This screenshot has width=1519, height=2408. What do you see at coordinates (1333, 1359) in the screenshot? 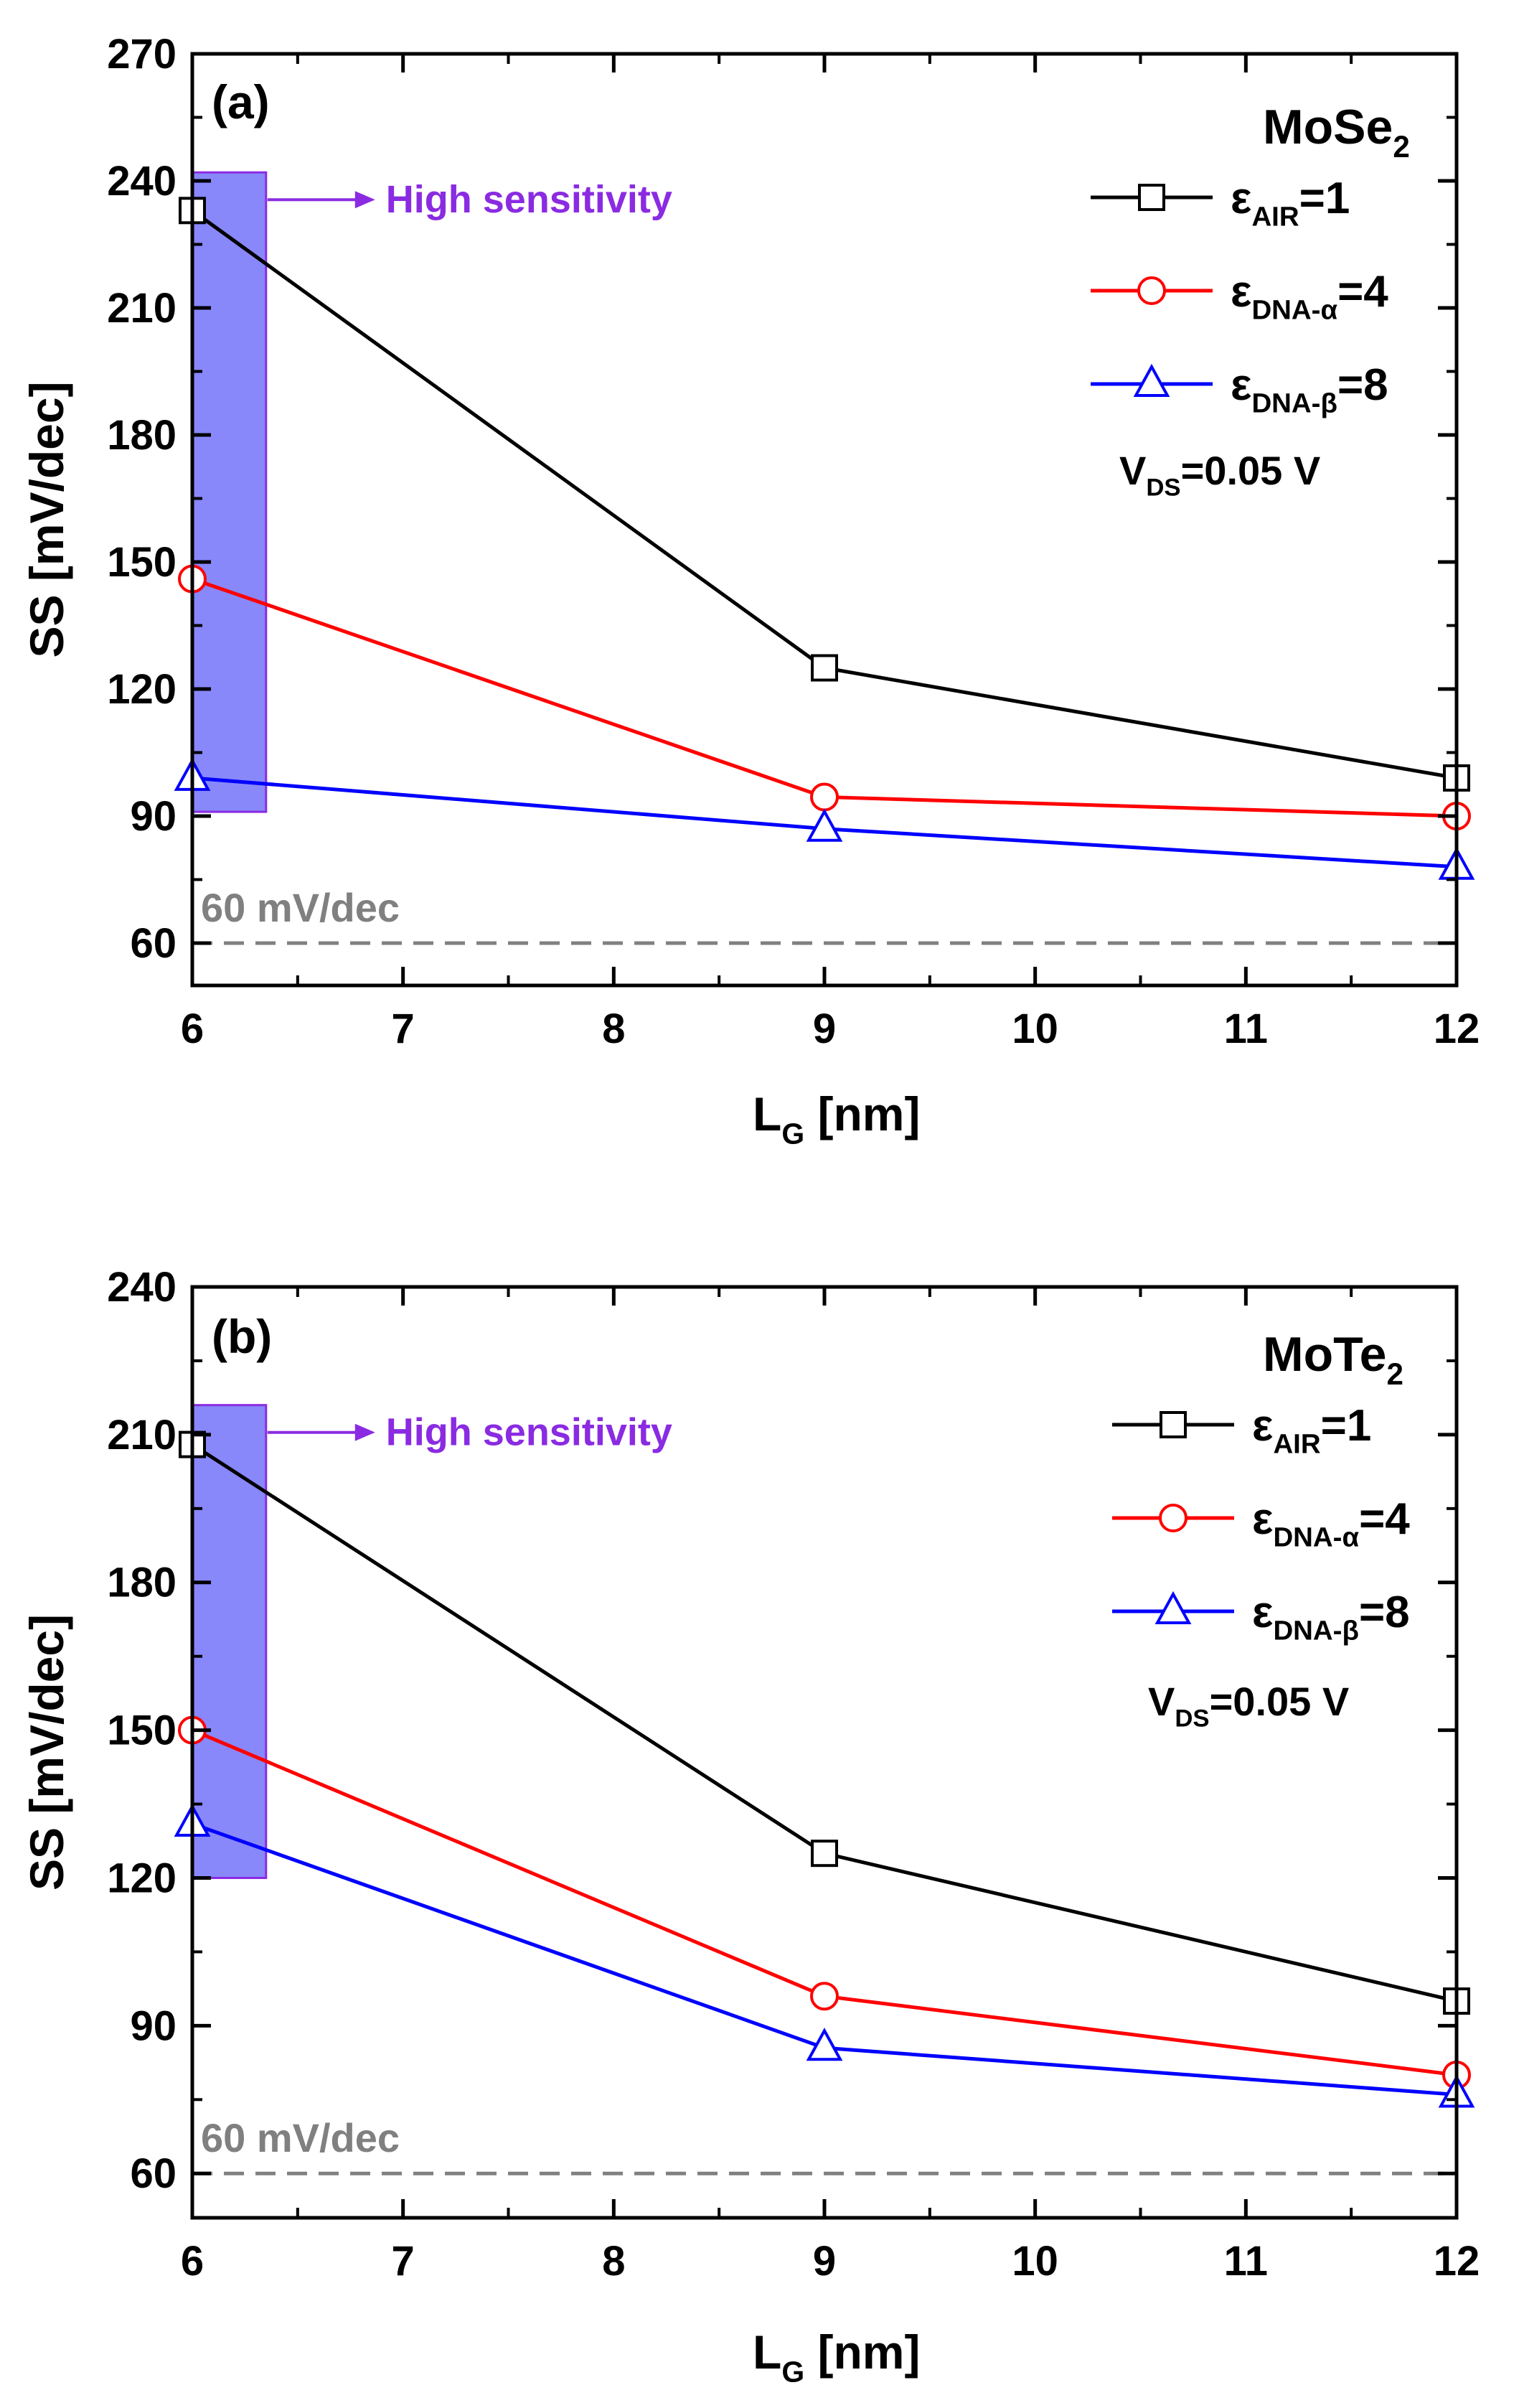
I see `material-label: MoTe2` at bounding box center [1333, 1359].